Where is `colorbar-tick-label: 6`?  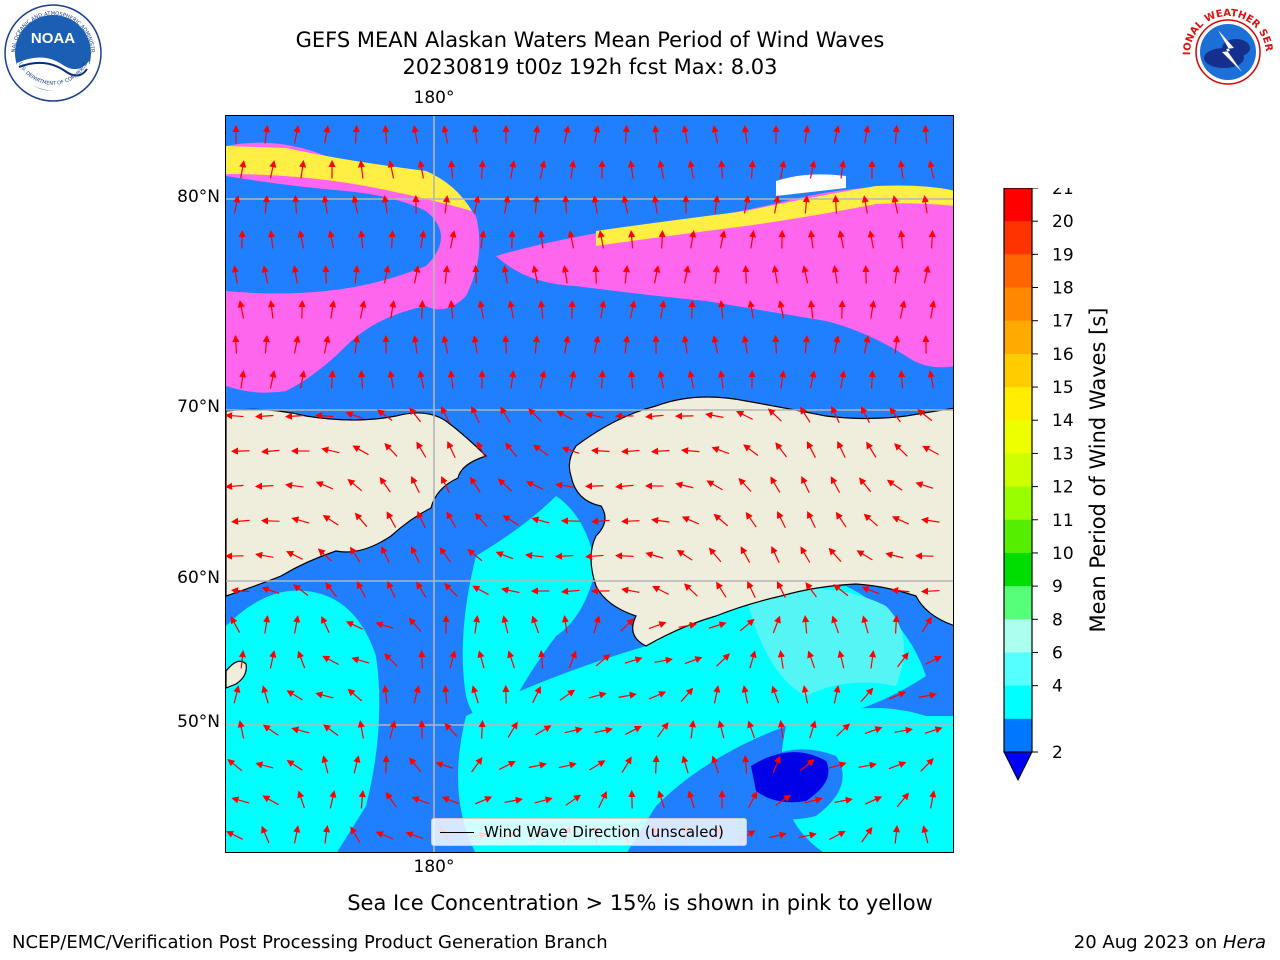
colorbar-tick-label: 6 is located at coordinates (1057, 653).